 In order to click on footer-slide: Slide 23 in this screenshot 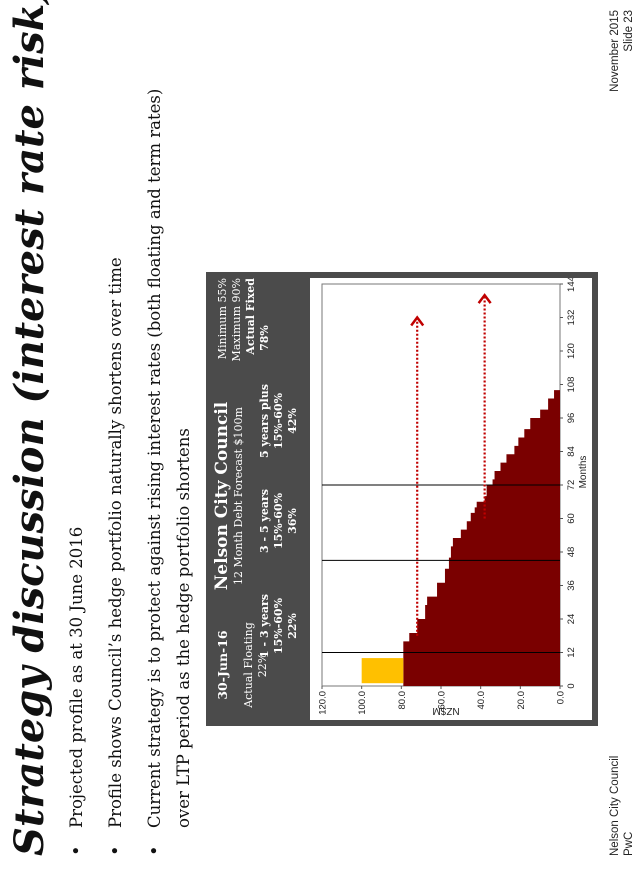, I will do `click(629, 31)`.